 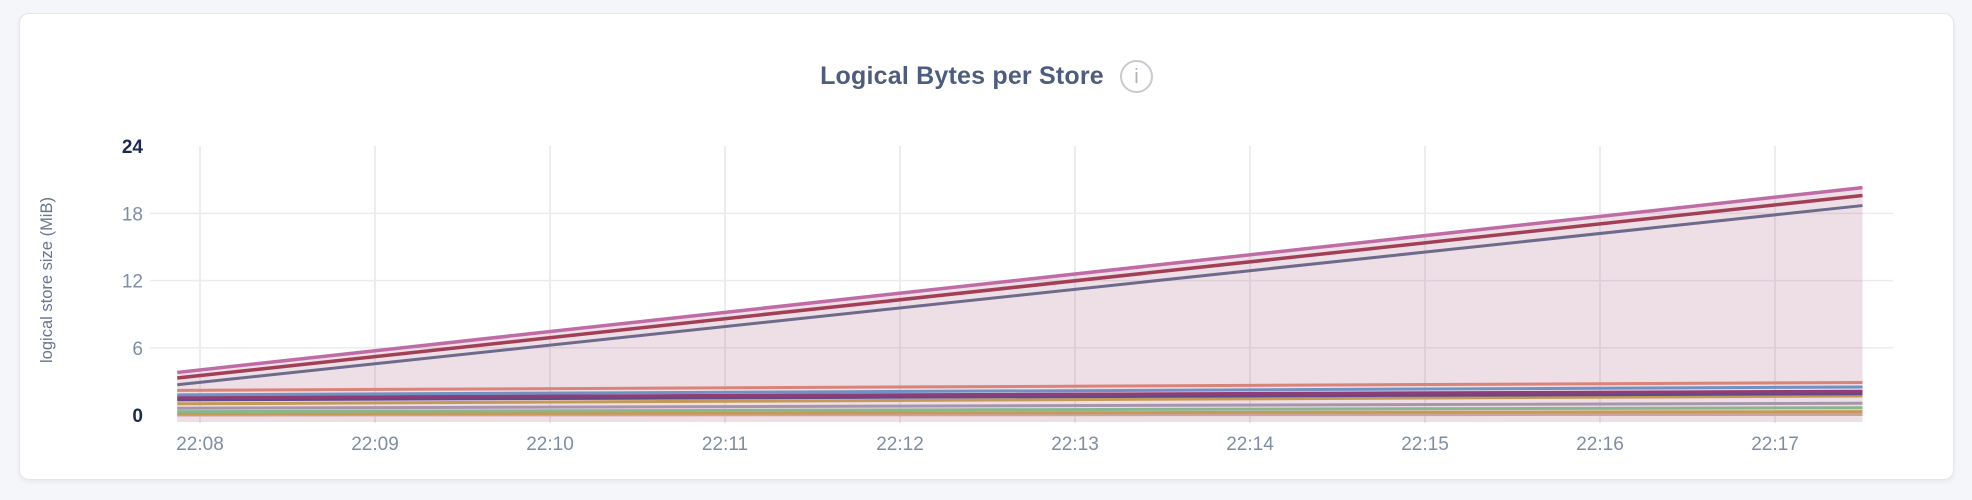 I want to click on x-tick-label: 22:14, so click(x=1250, y=444).